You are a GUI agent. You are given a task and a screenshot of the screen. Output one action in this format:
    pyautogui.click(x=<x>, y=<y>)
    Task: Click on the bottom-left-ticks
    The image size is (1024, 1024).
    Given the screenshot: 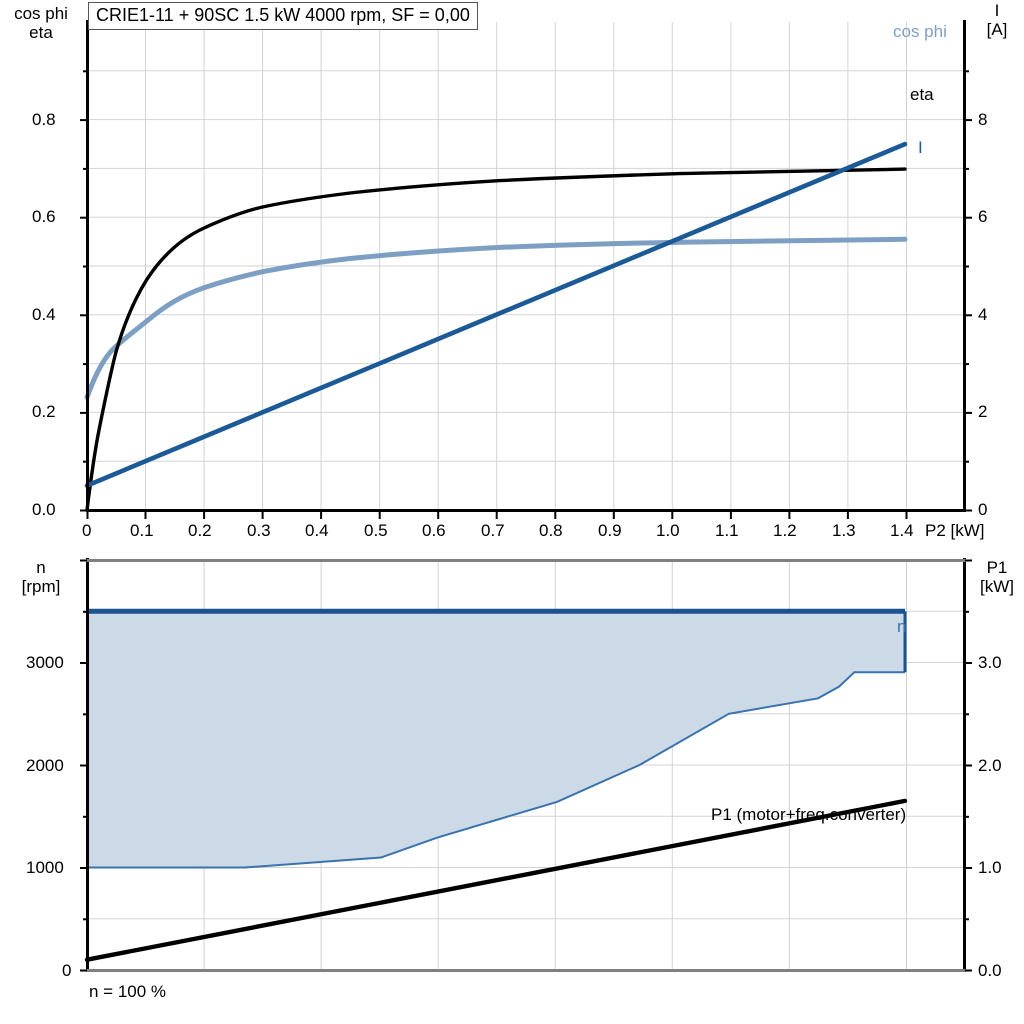 What is the action you would take?
    pyautogui.click(x=83, y=765)
    